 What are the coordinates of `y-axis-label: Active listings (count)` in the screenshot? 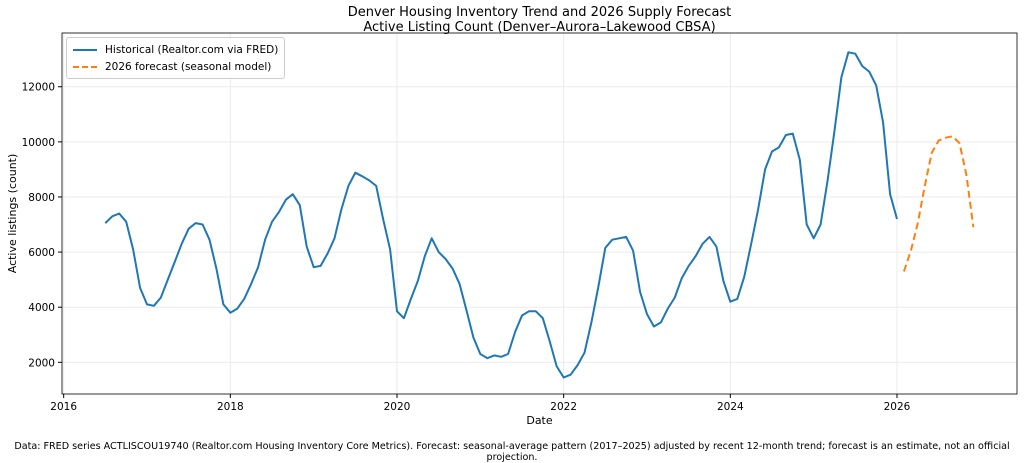 It's located at (12, 214).